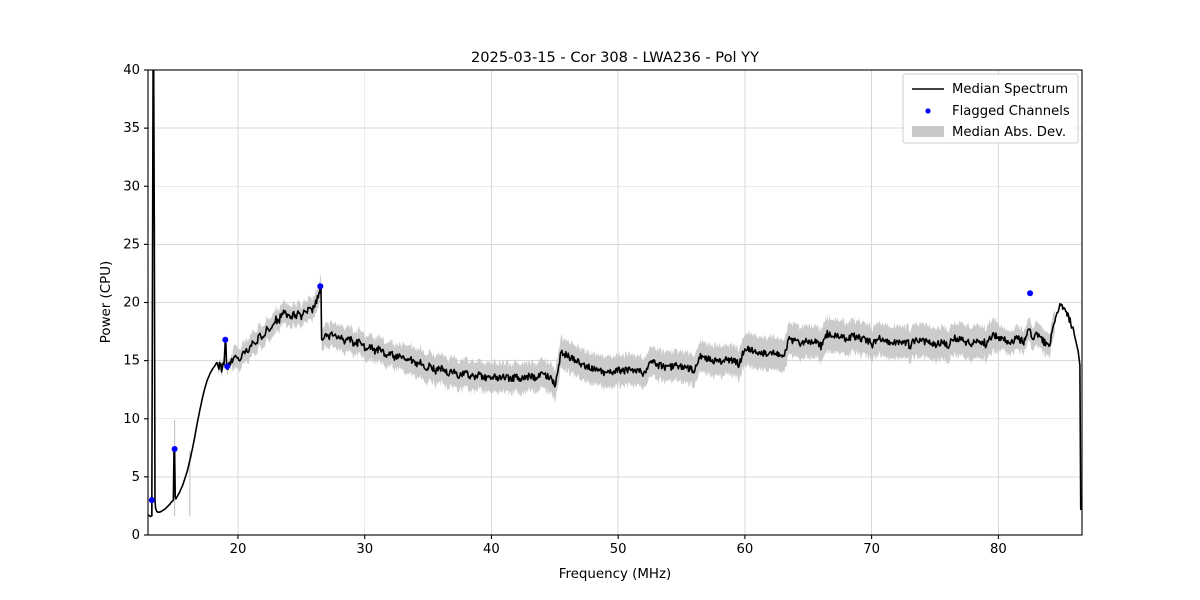 Image resolution: width=1200 pixels, height=600 pixels. What do you see at coordinates (131, 244) in the screenshot?
I see `y-tick-label: 25` at bounding box center [131, 244].